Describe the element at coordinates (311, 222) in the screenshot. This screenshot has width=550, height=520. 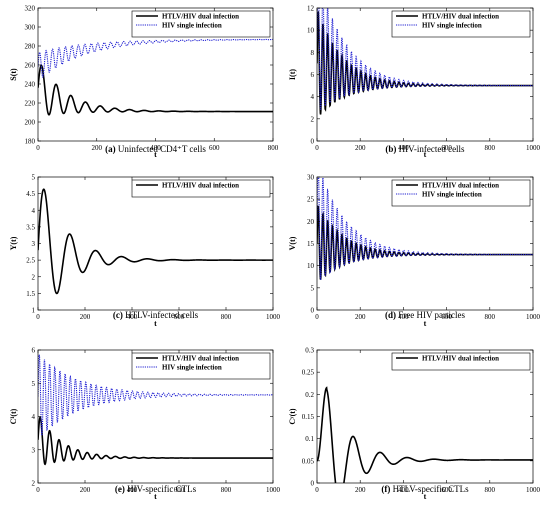
I see `y-tick-label: 20` at that location.